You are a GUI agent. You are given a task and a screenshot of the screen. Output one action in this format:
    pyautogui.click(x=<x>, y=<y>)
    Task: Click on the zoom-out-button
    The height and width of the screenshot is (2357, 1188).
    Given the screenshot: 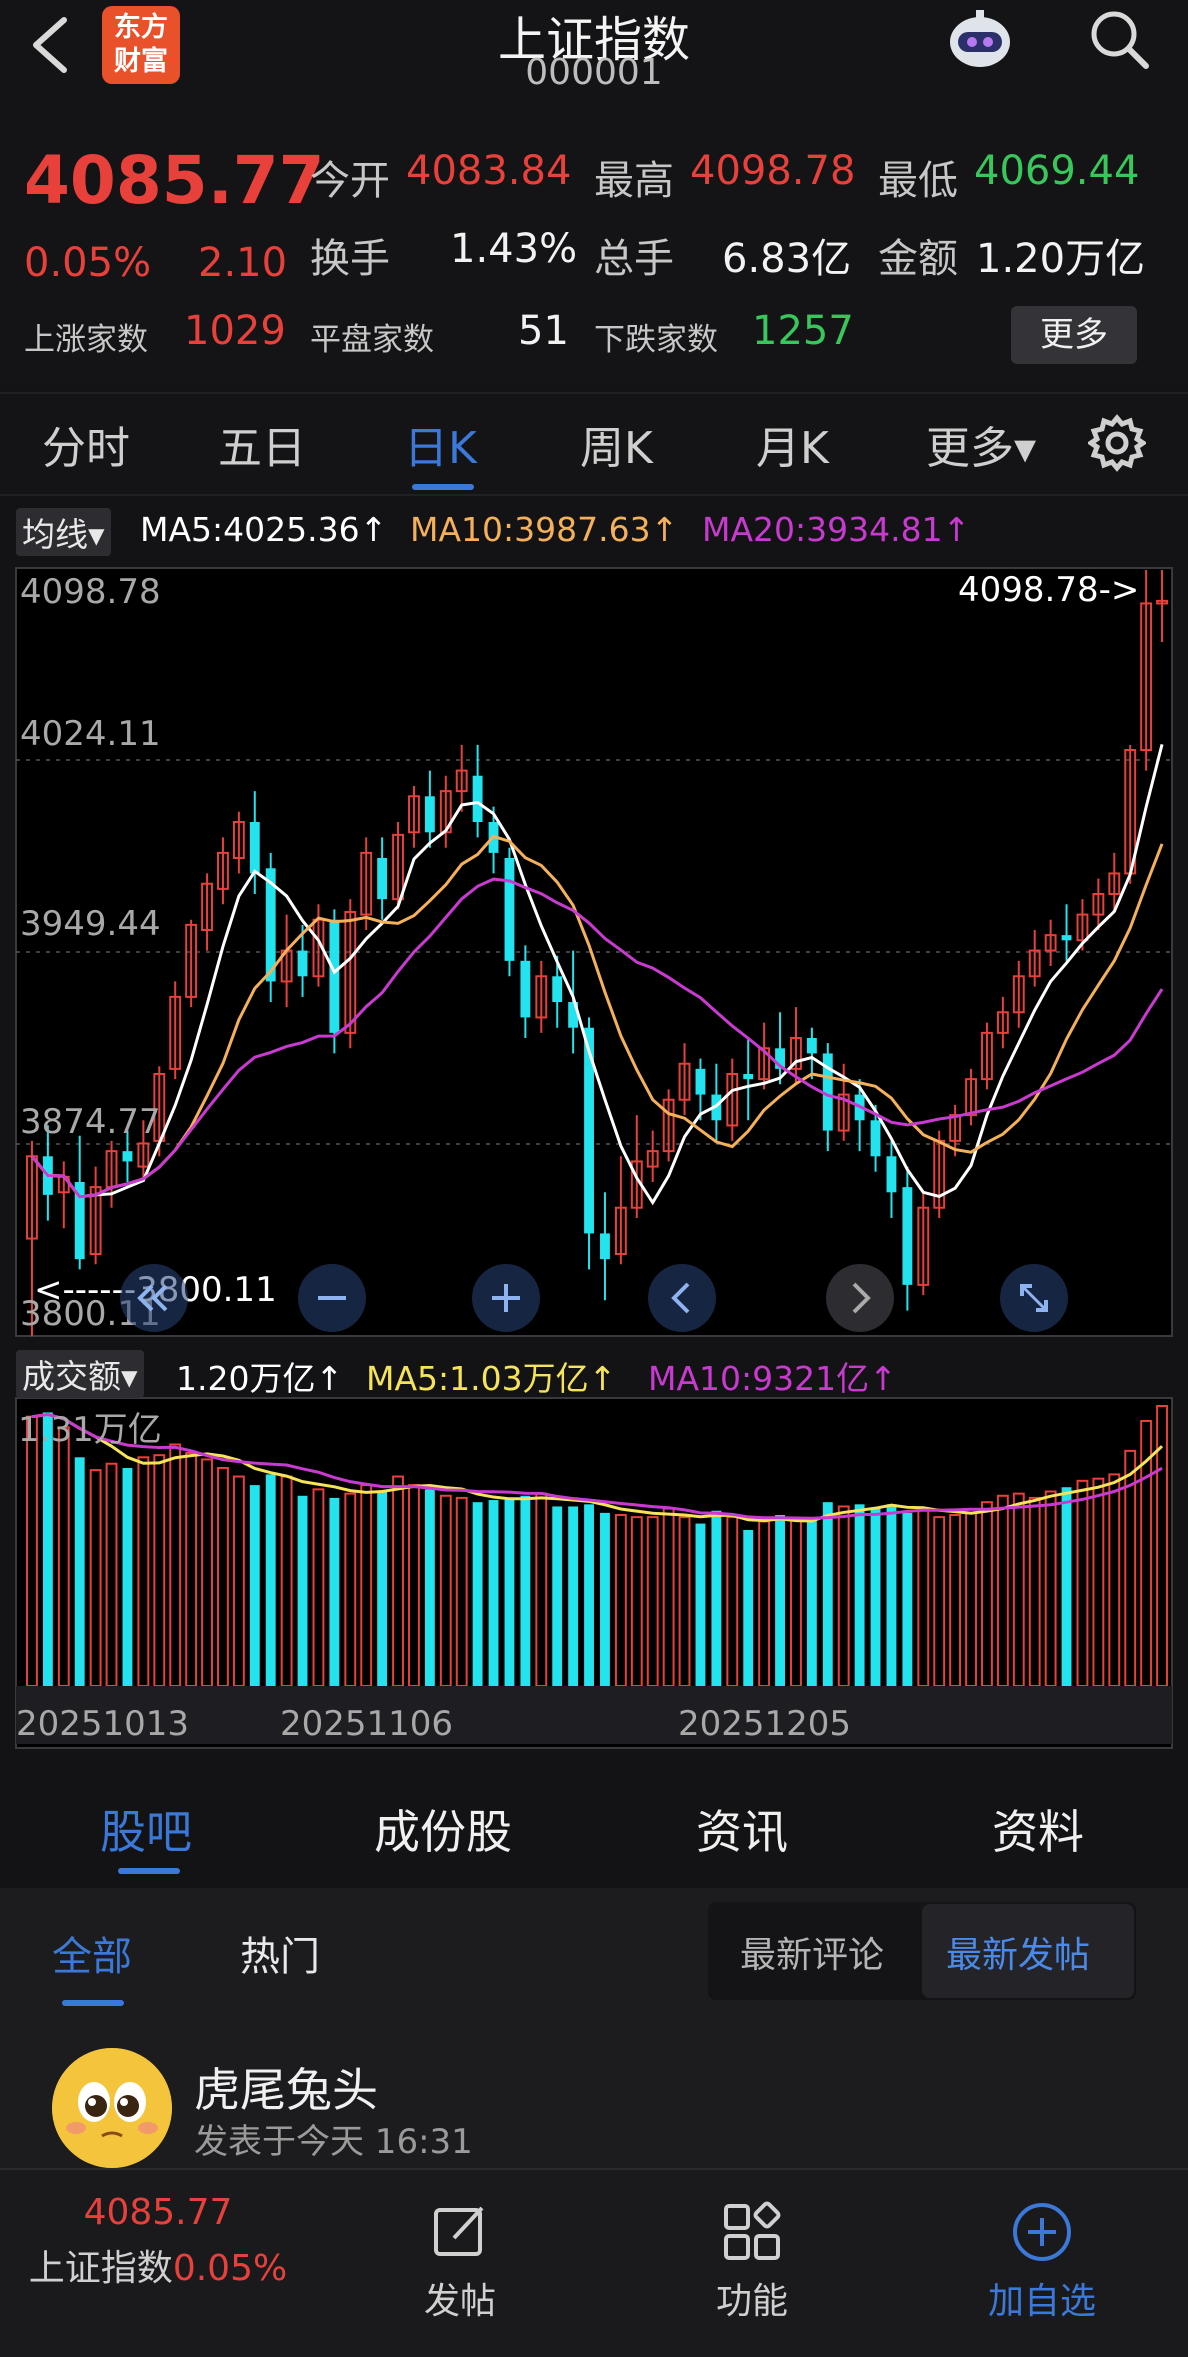 What is the action you would take?
    pyautogui.click(x=332, y=1298)
    